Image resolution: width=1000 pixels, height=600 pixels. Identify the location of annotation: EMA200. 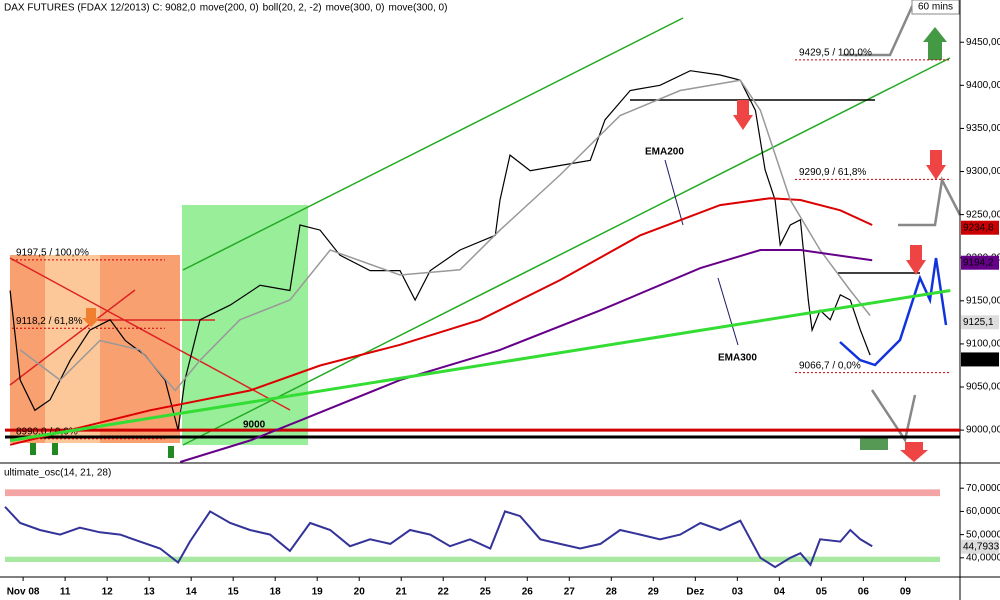
(664, 152).